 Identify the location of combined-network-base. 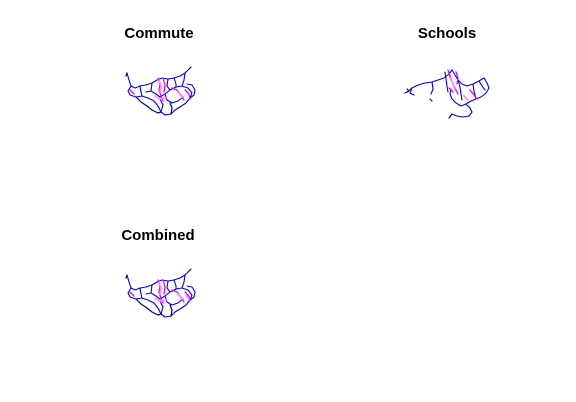
(161, 294).